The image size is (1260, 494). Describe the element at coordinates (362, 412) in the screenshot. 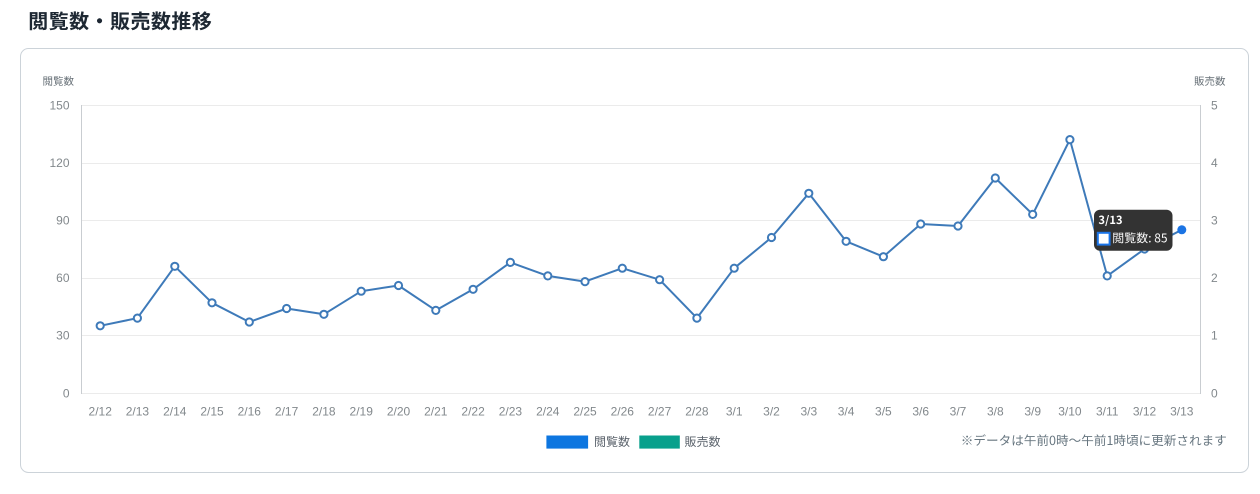

I see `svg-text: 2/19` at that location.